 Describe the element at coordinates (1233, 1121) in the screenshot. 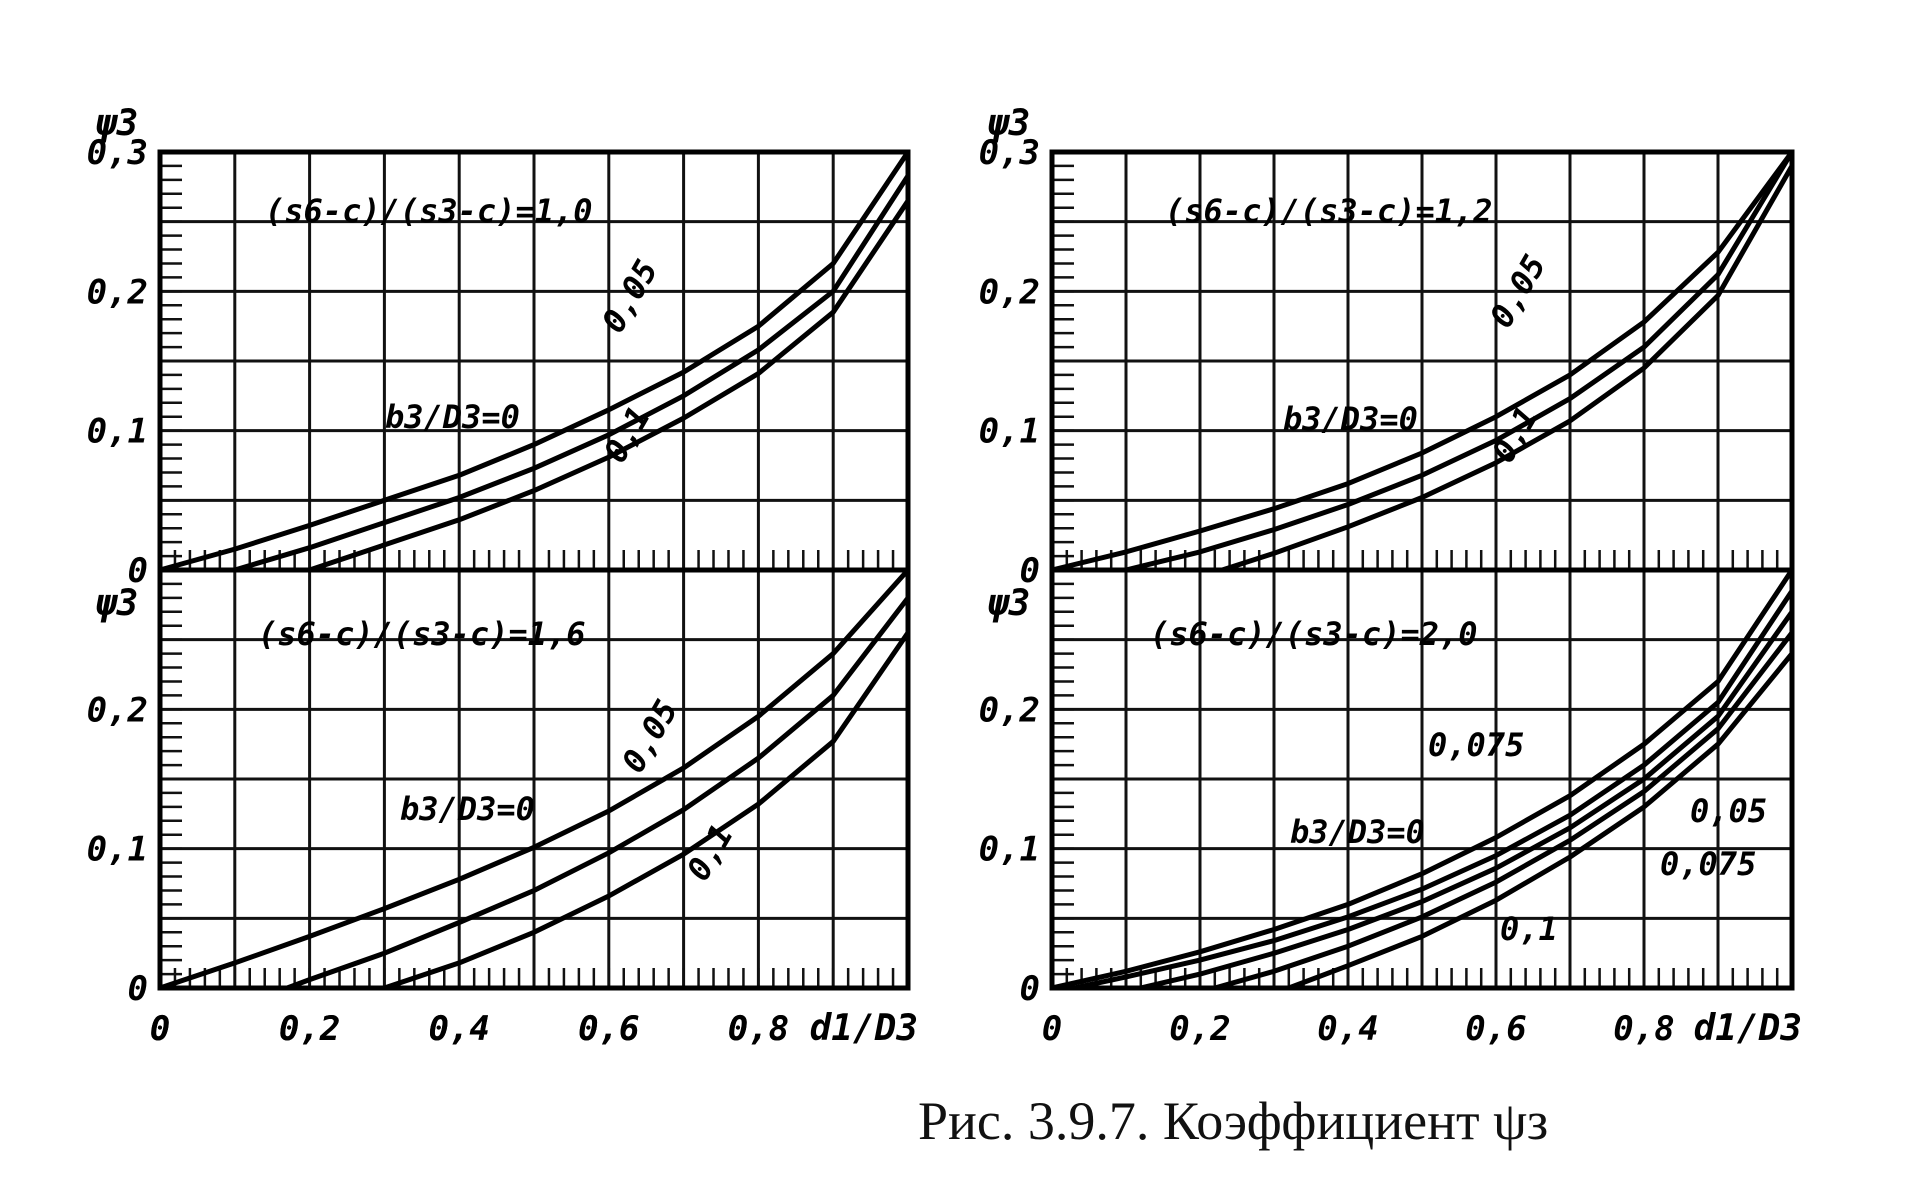

I see `figure-caption: Рис. 3.9.7. Коэффициент ψз` at that location.